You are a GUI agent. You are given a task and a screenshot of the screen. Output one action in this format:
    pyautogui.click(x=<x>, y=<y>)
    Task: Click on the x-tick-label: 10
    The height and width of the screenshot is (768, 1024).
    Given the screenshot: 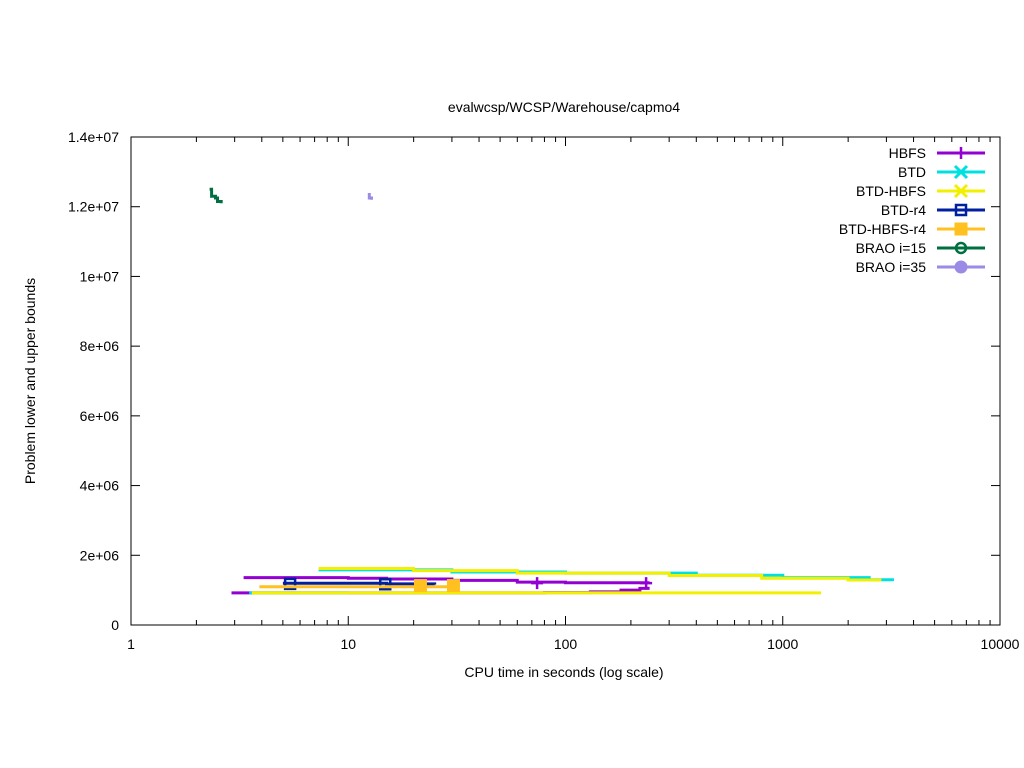 What is the action you would take?
    pyautogui.click(x=348, y=644)
    